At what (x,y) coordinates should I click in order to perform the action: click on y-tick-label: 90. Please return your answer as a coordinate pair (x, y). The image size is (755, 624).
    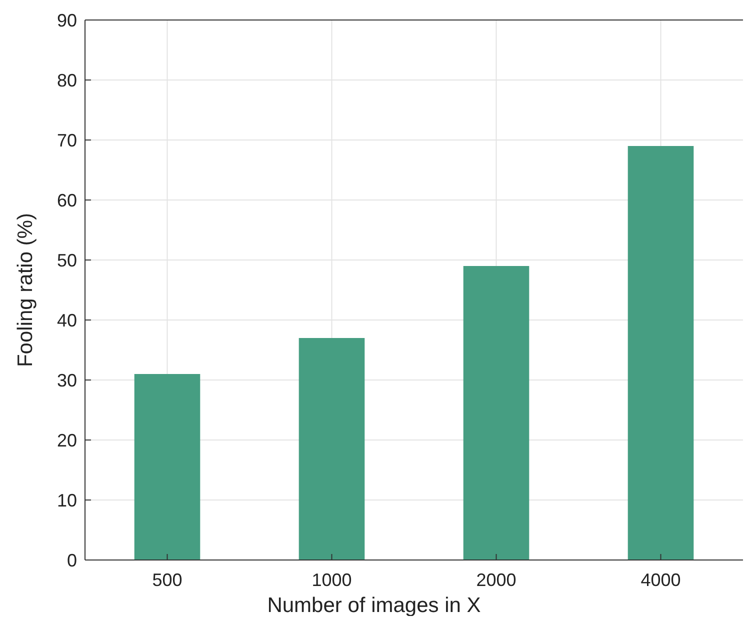
    Looking at the image, I should click on (66, 20).